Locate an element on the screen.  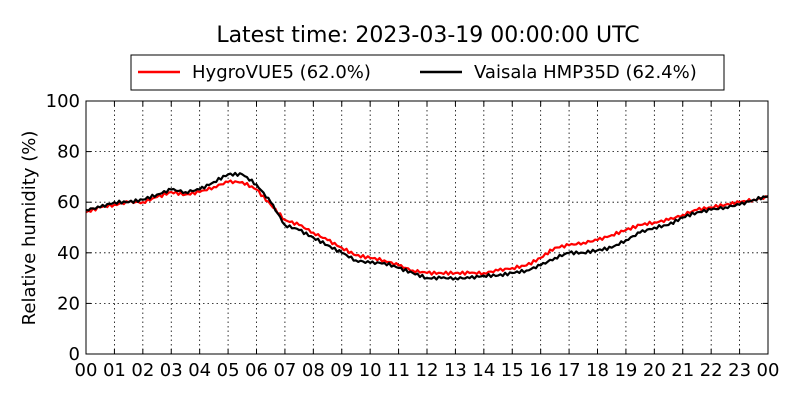
y-tick-label: 60 is located at coordinates (68, 202).